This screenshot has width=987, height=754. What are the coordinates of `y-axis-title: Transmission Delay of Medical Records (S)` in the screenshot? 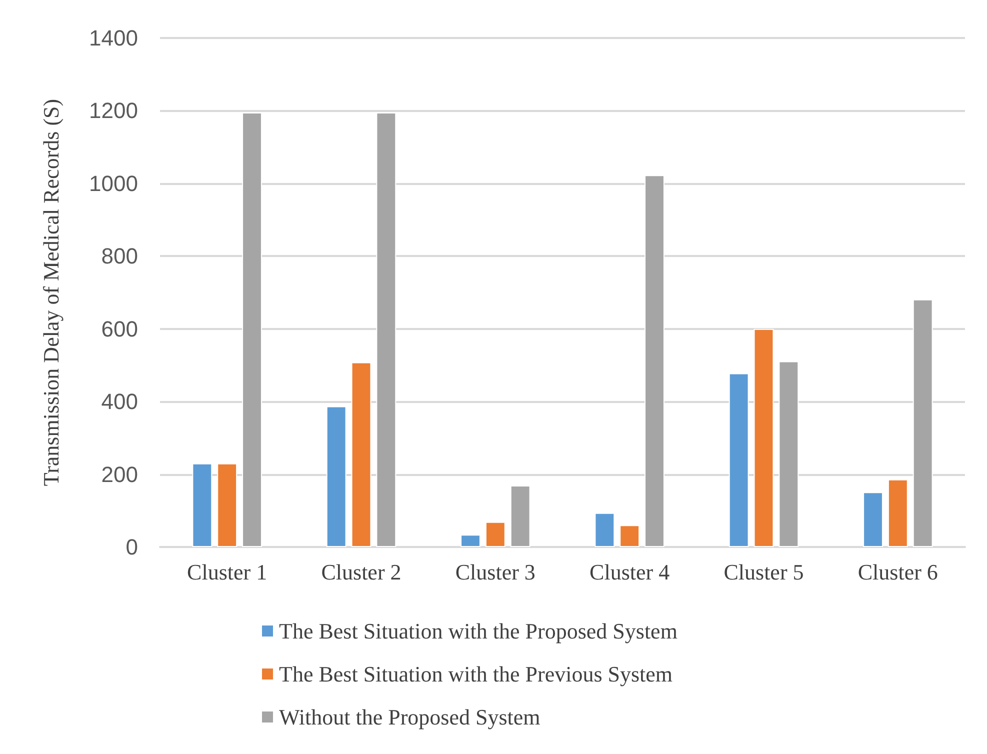 It's located at (51, 292).